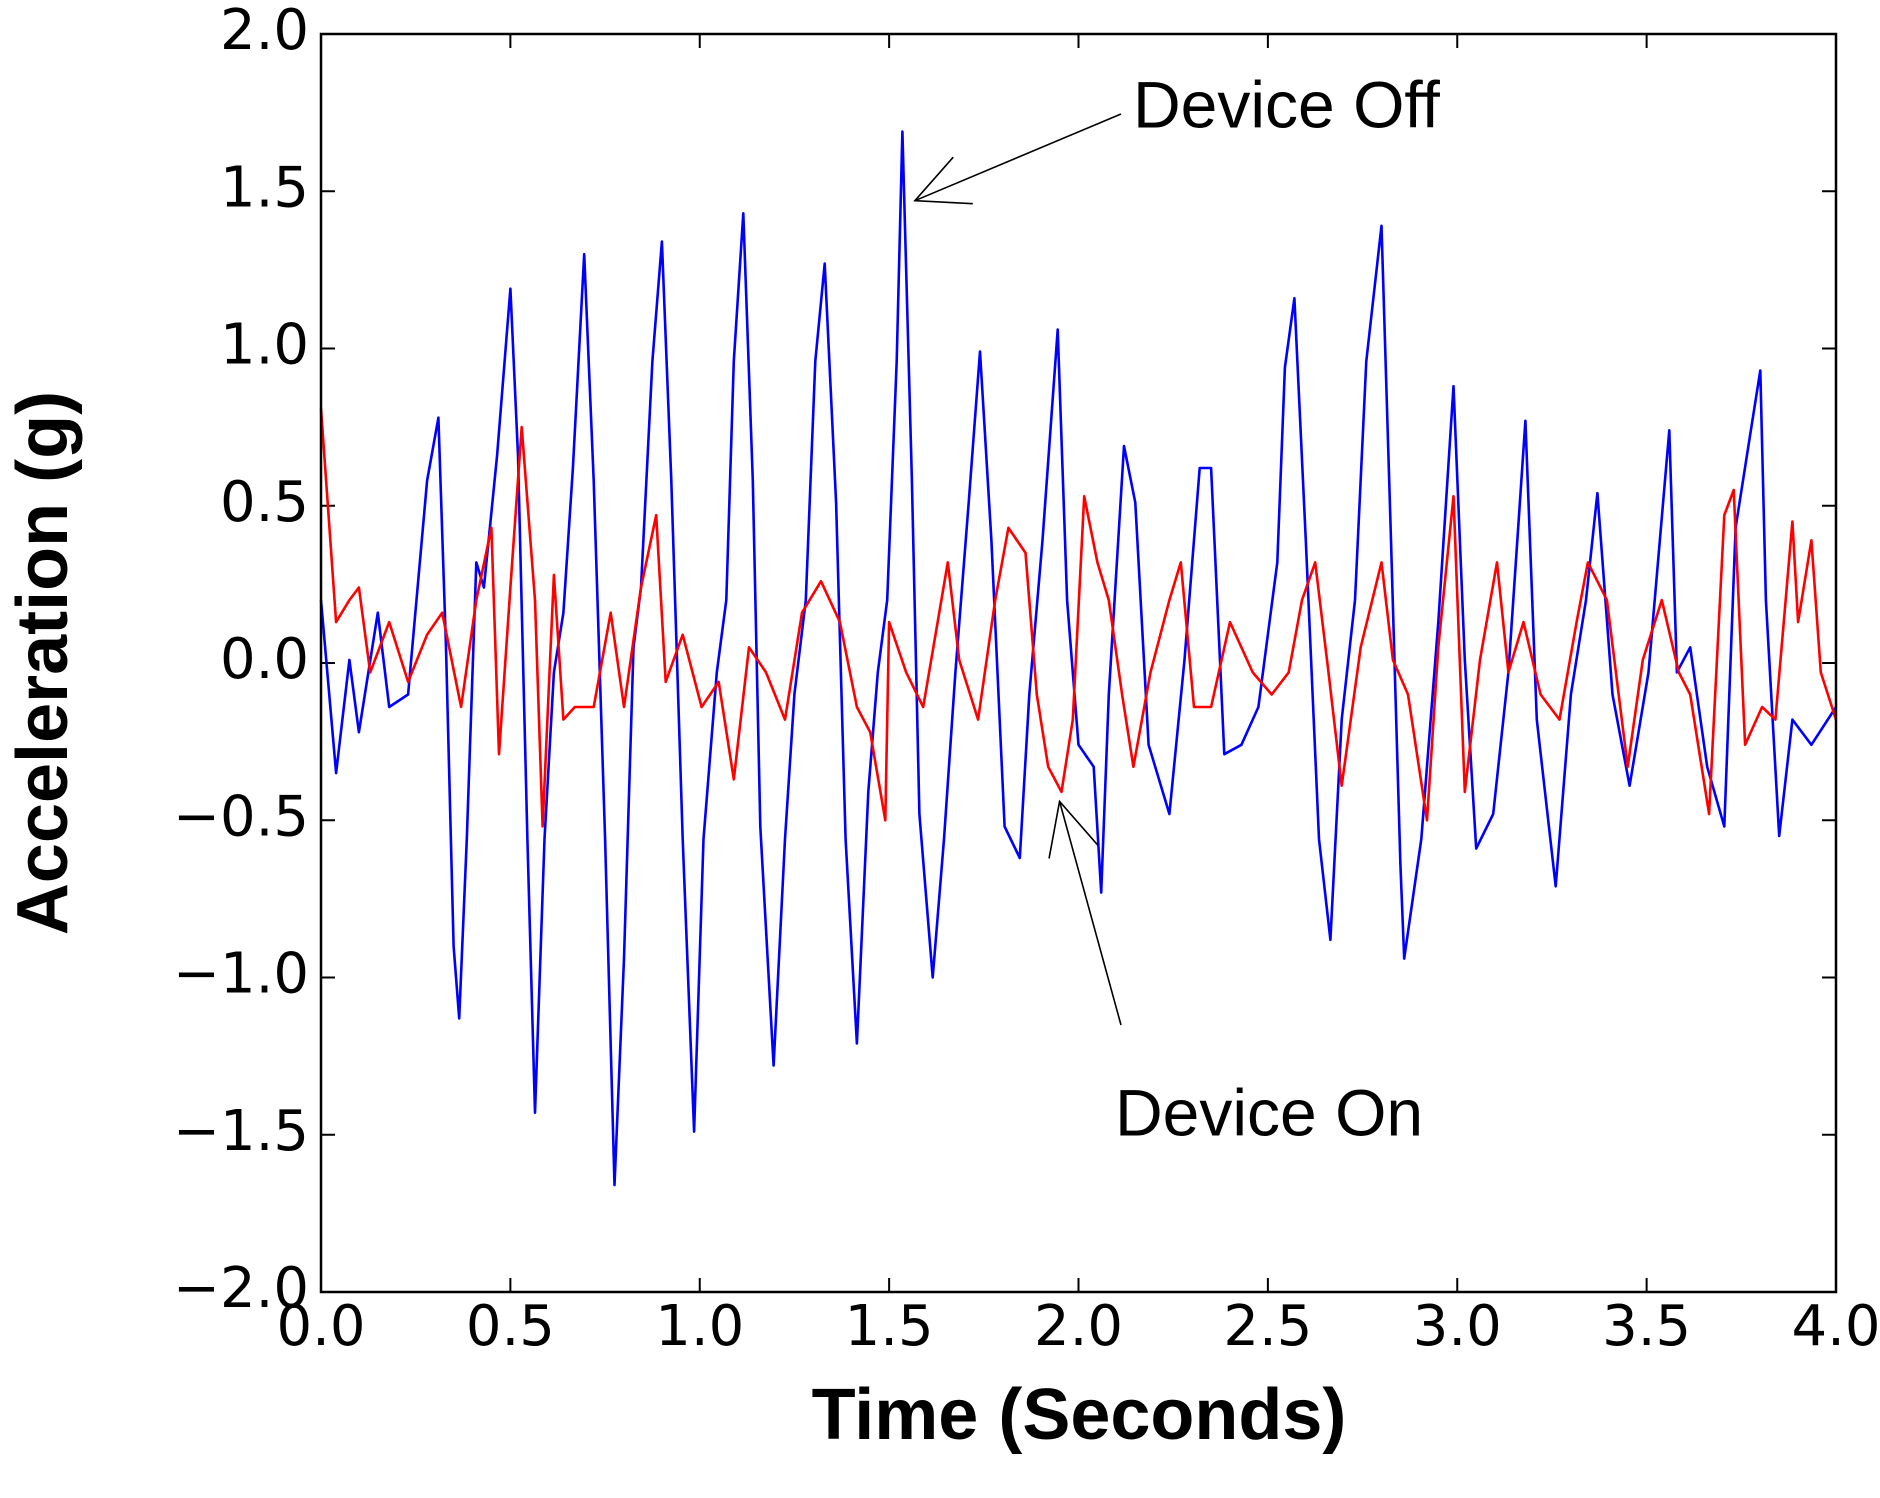 This screenshot has width=1880, height=1498. I want to click on y-tick-label: −1.0, so click(241, 974).